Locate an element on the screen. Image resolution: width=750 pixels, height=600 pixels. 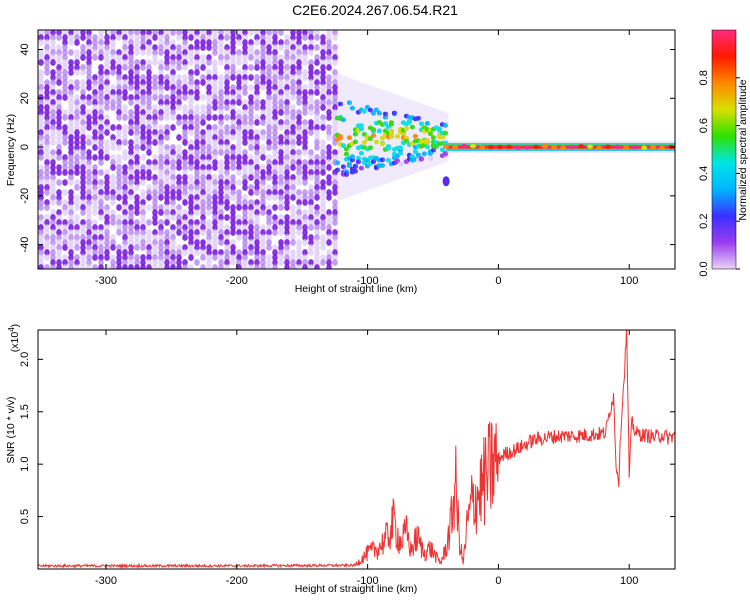
spectrogram-xlabel: Height of straight line (km) is located at coordinates (356, 289).